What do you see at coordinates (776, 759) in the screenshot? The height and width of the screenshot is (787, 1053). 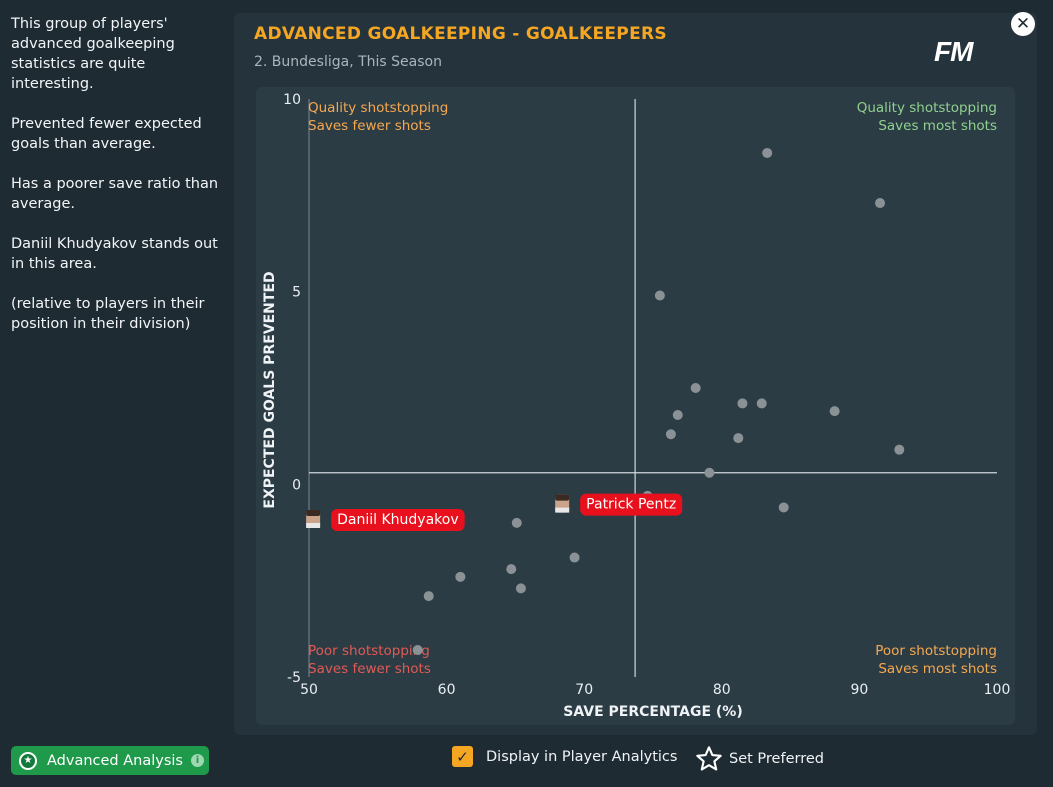 I see `set-preferred-label: Set Preferred` at bounding box center [776, 759].